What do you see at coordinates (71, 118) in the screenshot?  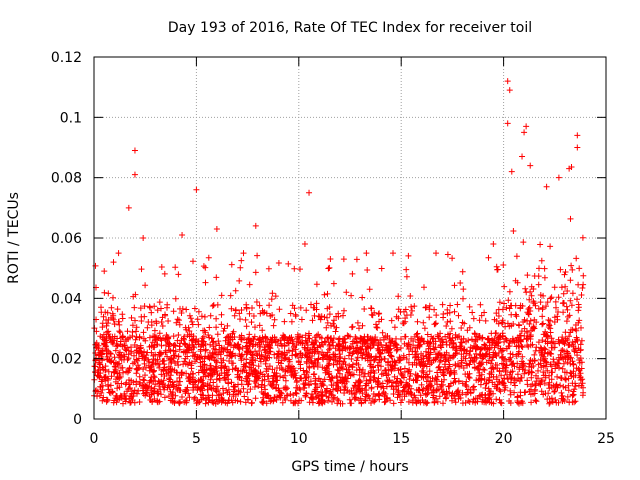 I see `y-tick-label: 0.1` at bounding box center [71, 118].